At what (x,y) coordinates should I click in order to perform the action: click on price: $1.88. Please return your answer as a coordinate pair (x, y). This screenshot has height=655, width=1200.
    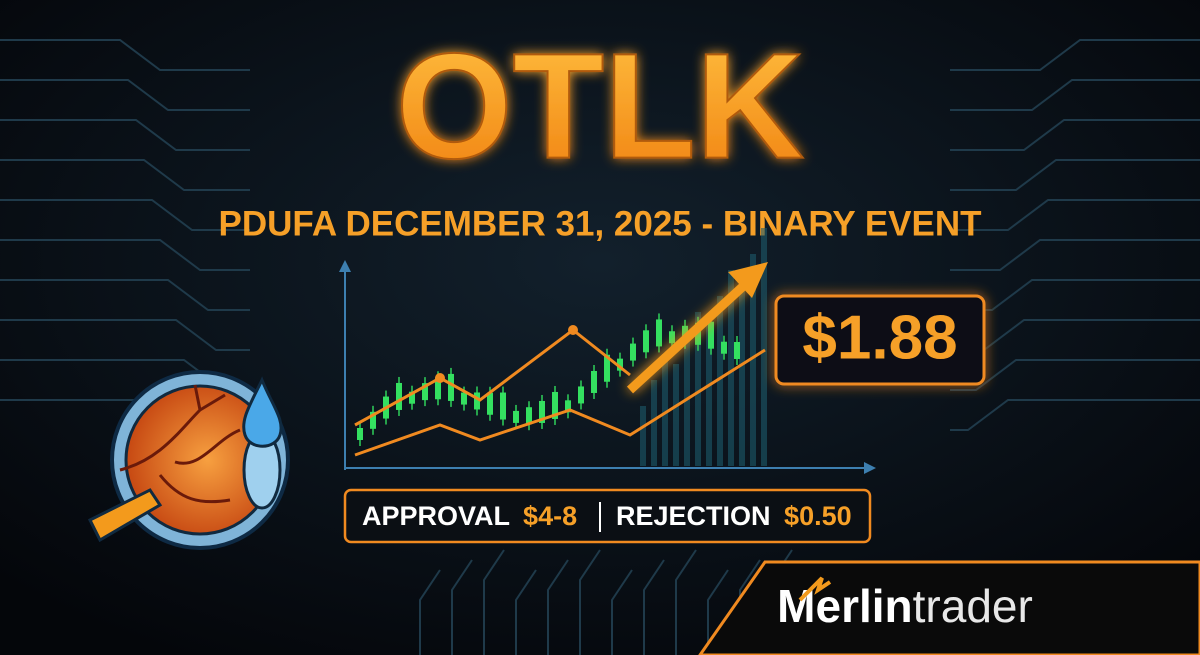
    Looking at the image, I should click on (879, 337).